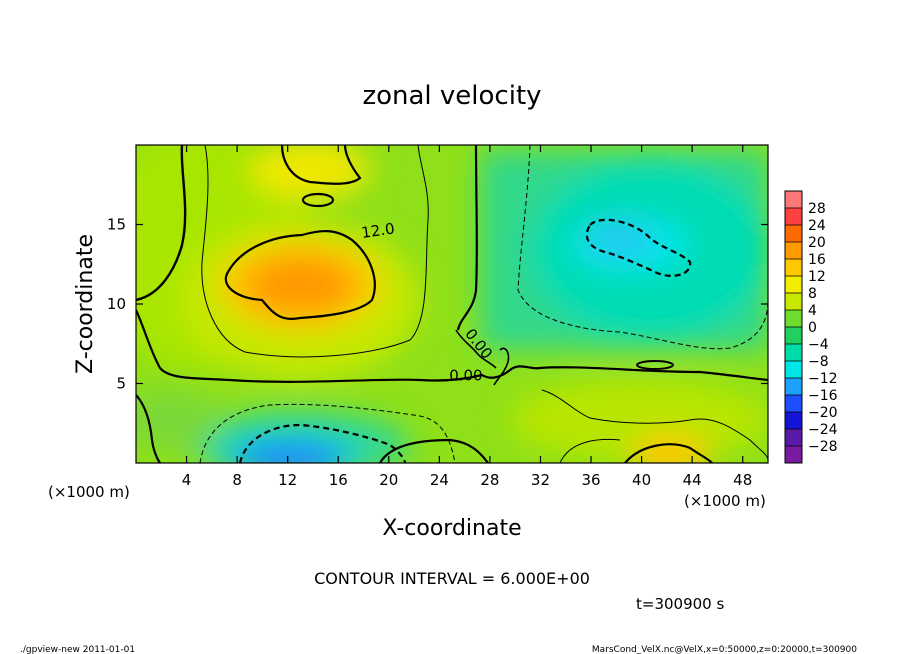 The height and width of the screenshot is (654, 904). I want to click on colorbar-label: 28, so click(817, 209).